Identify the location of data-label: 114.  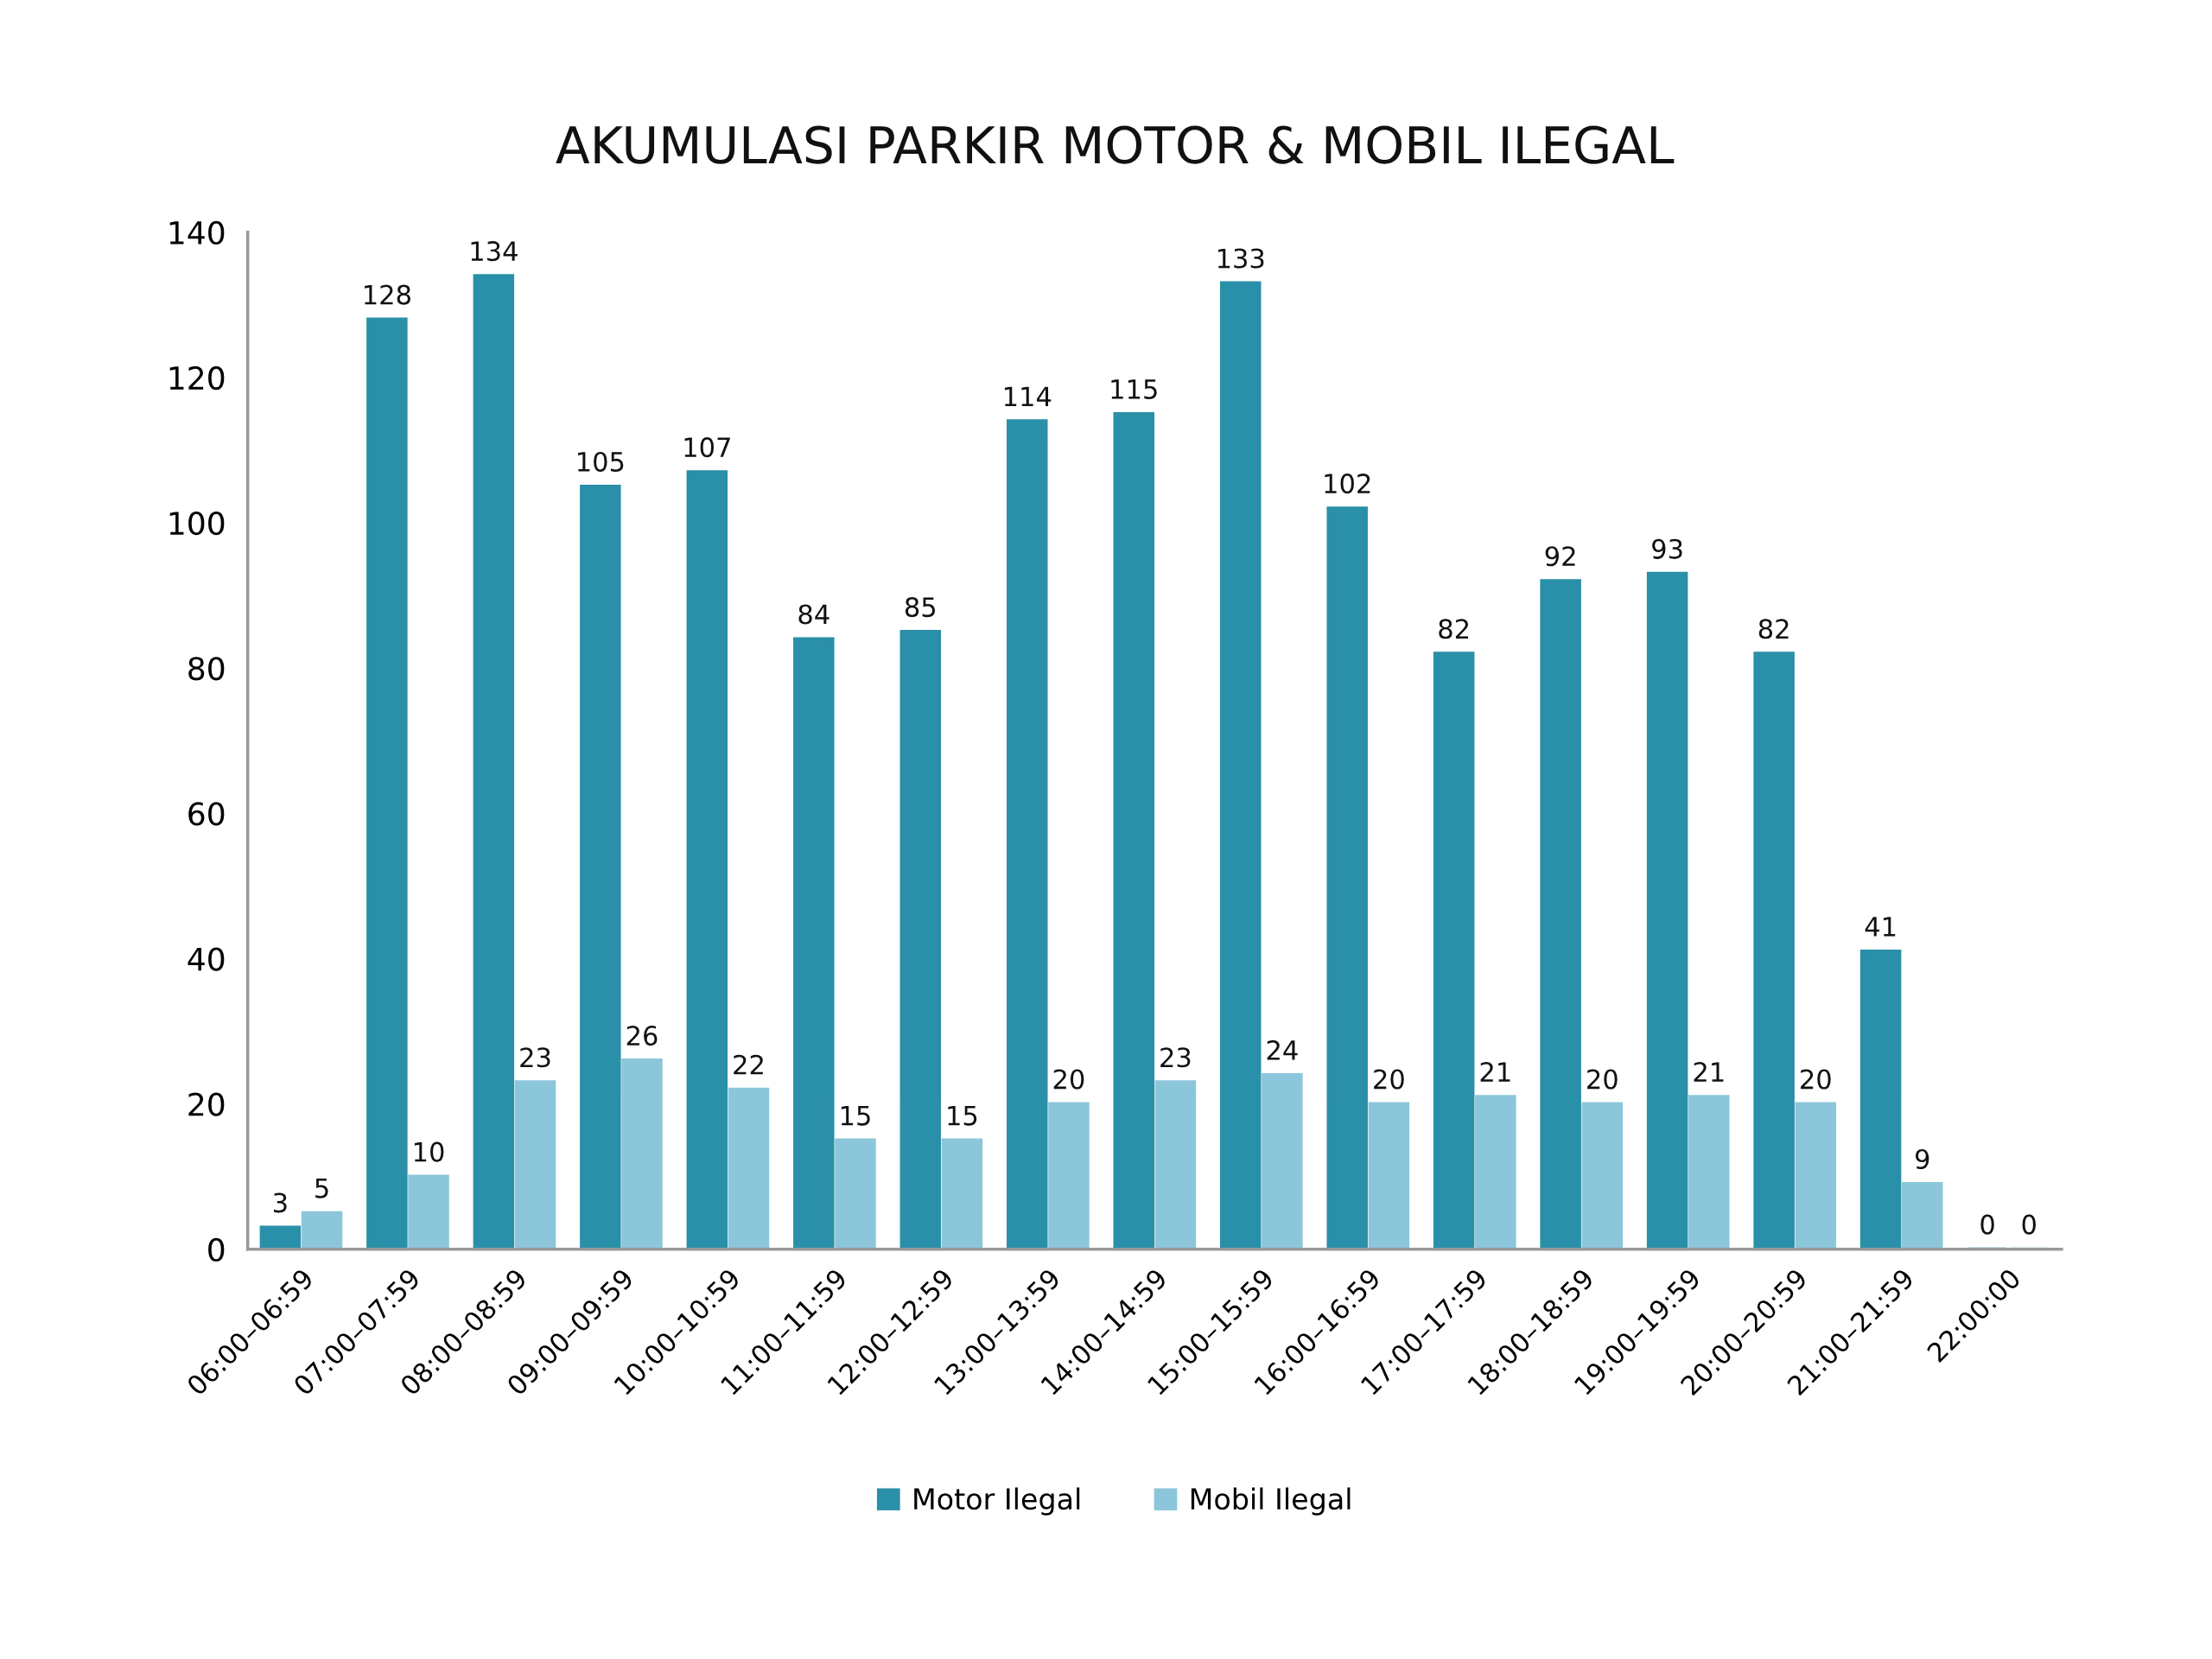
(1028, 396).